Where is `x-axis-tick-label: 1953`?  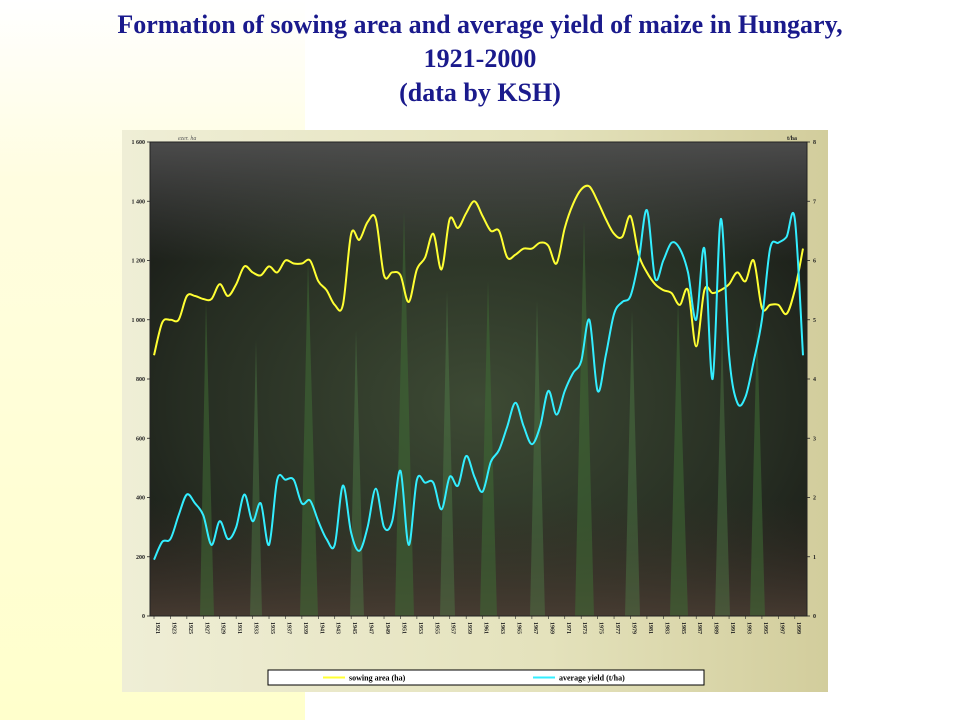 x-axis-tick-label: 1953 is located at coordinates (420, 628).